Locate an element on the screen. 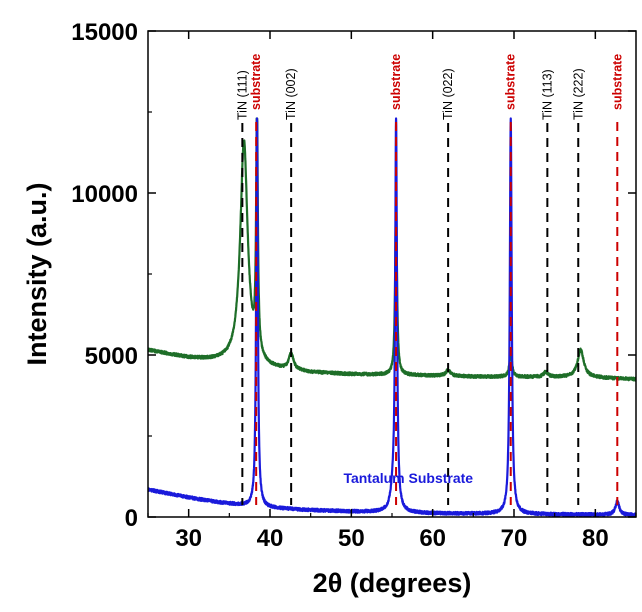 Image resolution: width=642 pixels, height=612 pixels. x-tick-label: 70 is located at coordinates (514, 538).